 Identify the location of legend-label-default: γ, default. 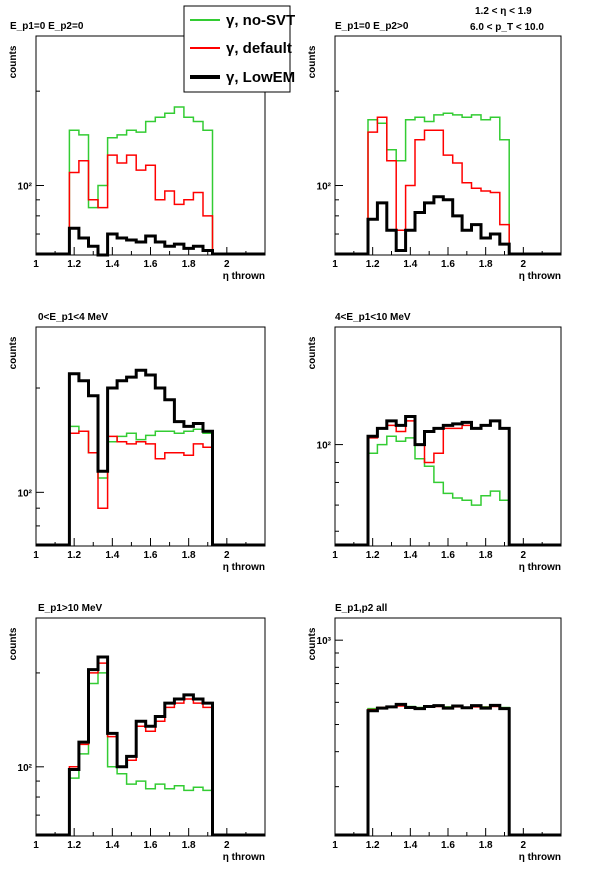
(259, 48).